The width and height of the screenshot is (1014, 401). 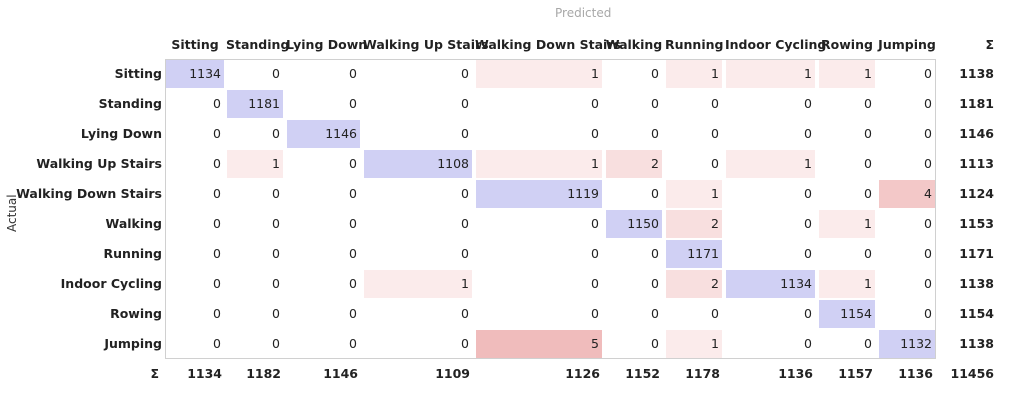 I want to click on matrix-cell: 4, so click(x=907, y=194).